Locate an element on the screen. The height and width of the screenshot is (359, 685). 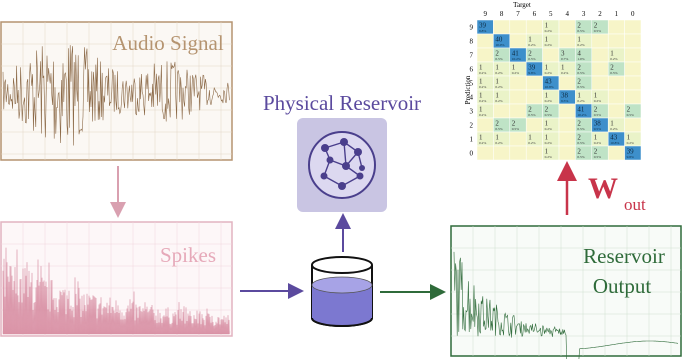
cm-percent: 10.0% is located at coordinates (499, 45).